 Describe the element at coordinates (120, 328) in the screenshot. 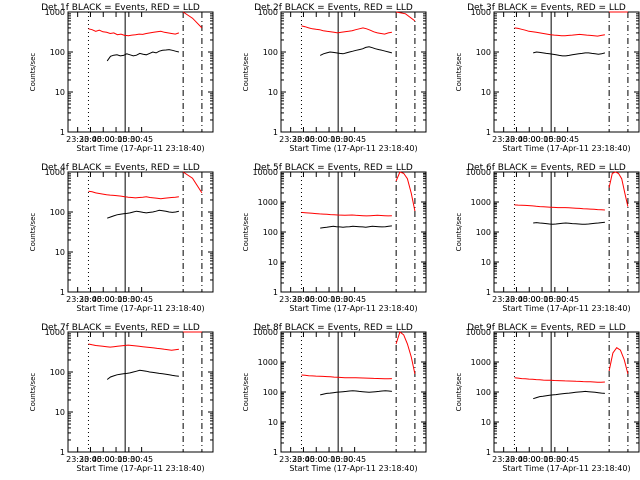

I see `chart-title: Det 7f BLACK = Events, RED = LLD` at that location.